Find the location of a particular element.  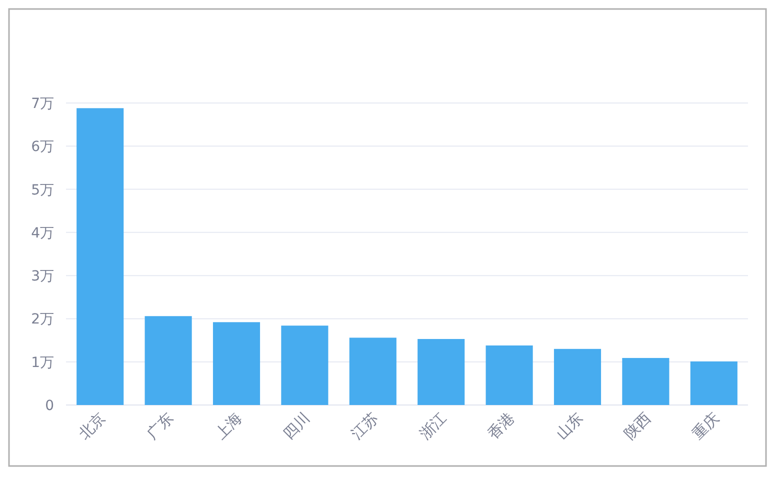

y-tick-label: 1万 is located at coordinates (42, 362).